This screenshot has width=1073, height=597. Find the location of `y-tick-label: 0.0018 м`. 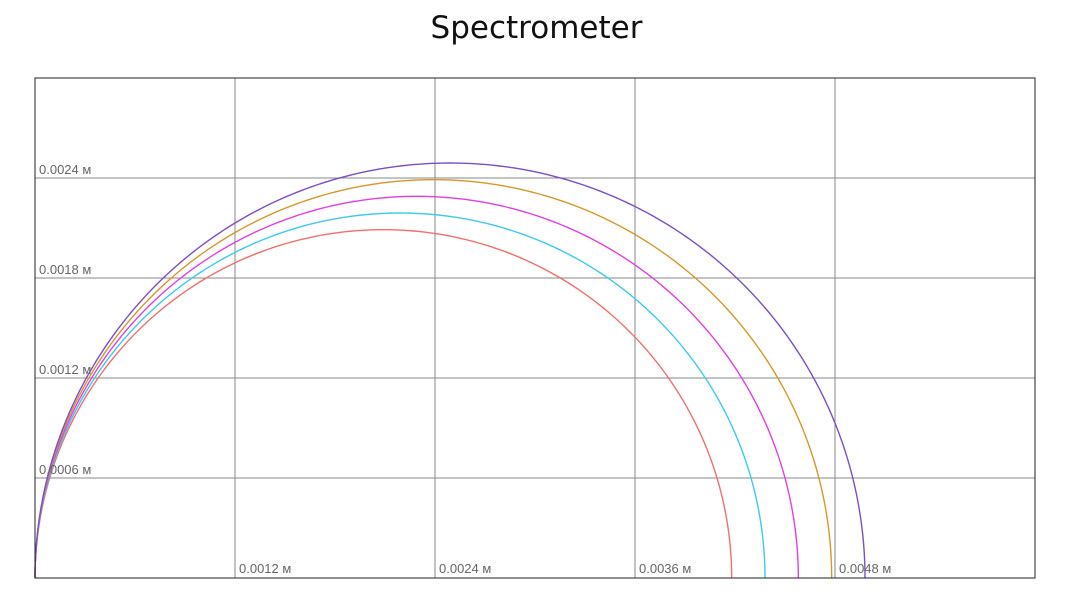

y-tick-label: 0.0018 м is located at coordinates (65, 269).